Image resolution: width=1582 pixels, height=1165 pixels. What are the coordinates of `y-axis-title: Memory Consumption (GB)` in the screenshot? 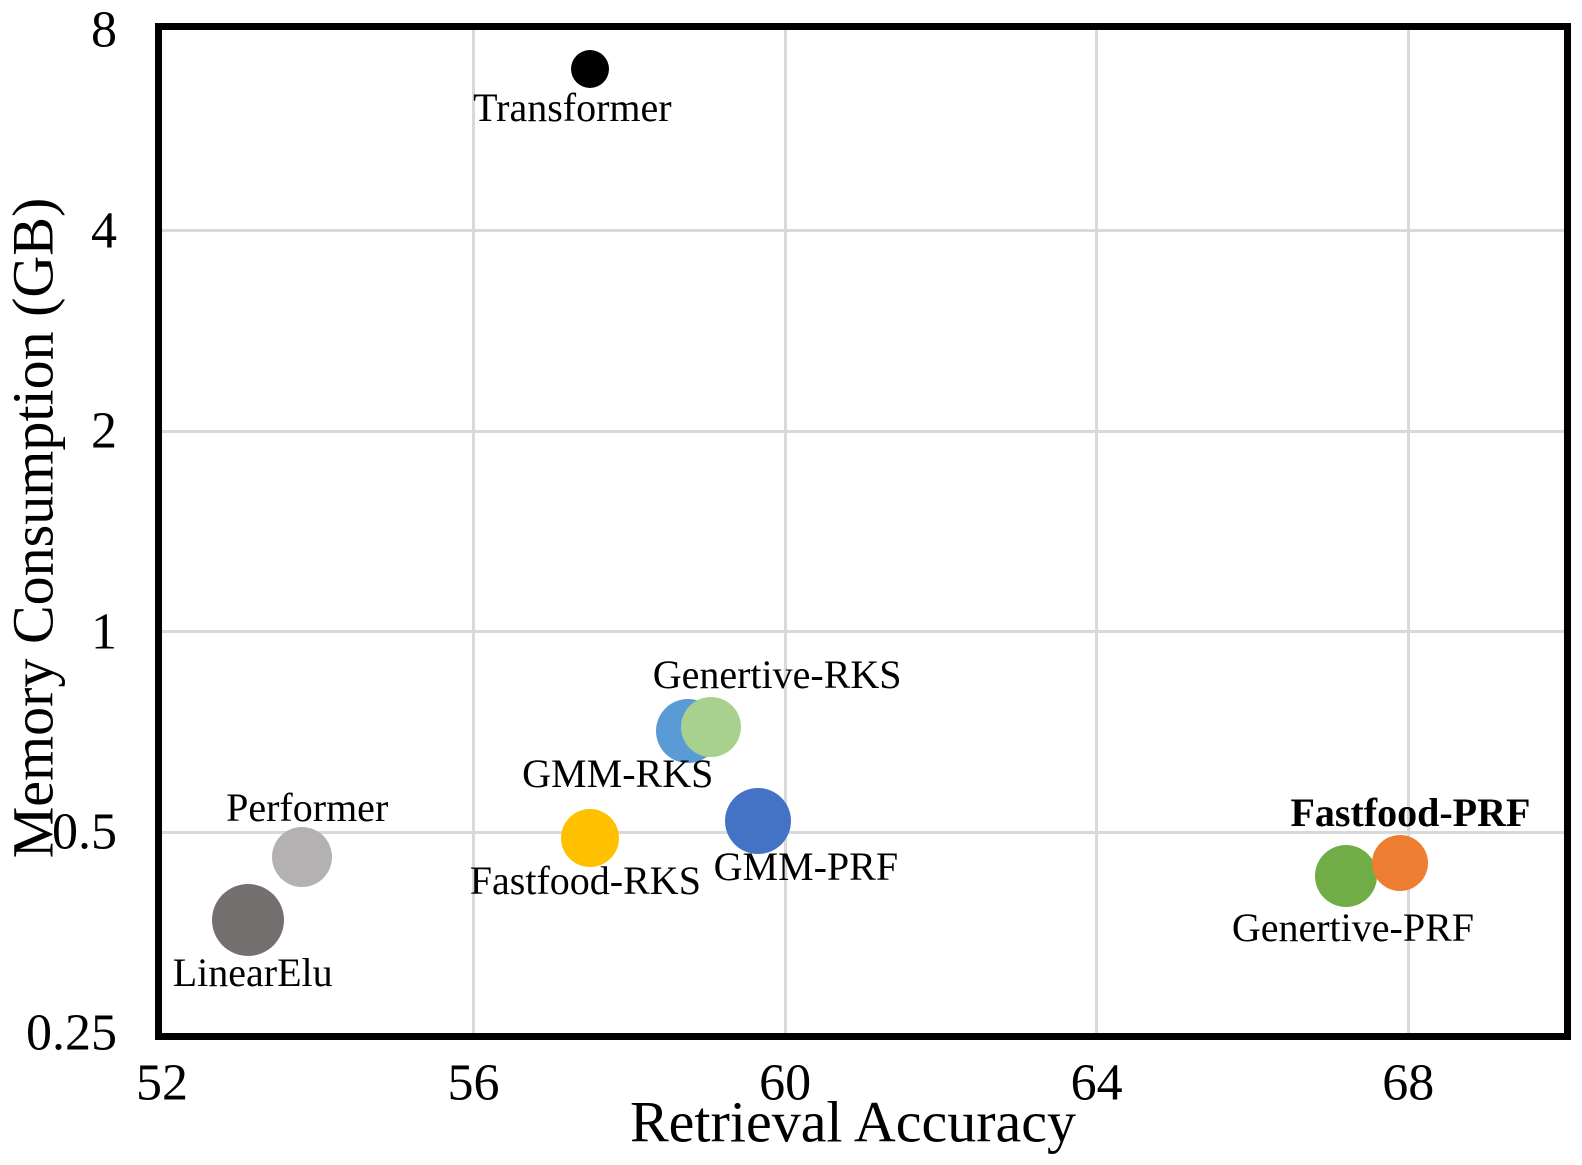 It's located at (33, 528).